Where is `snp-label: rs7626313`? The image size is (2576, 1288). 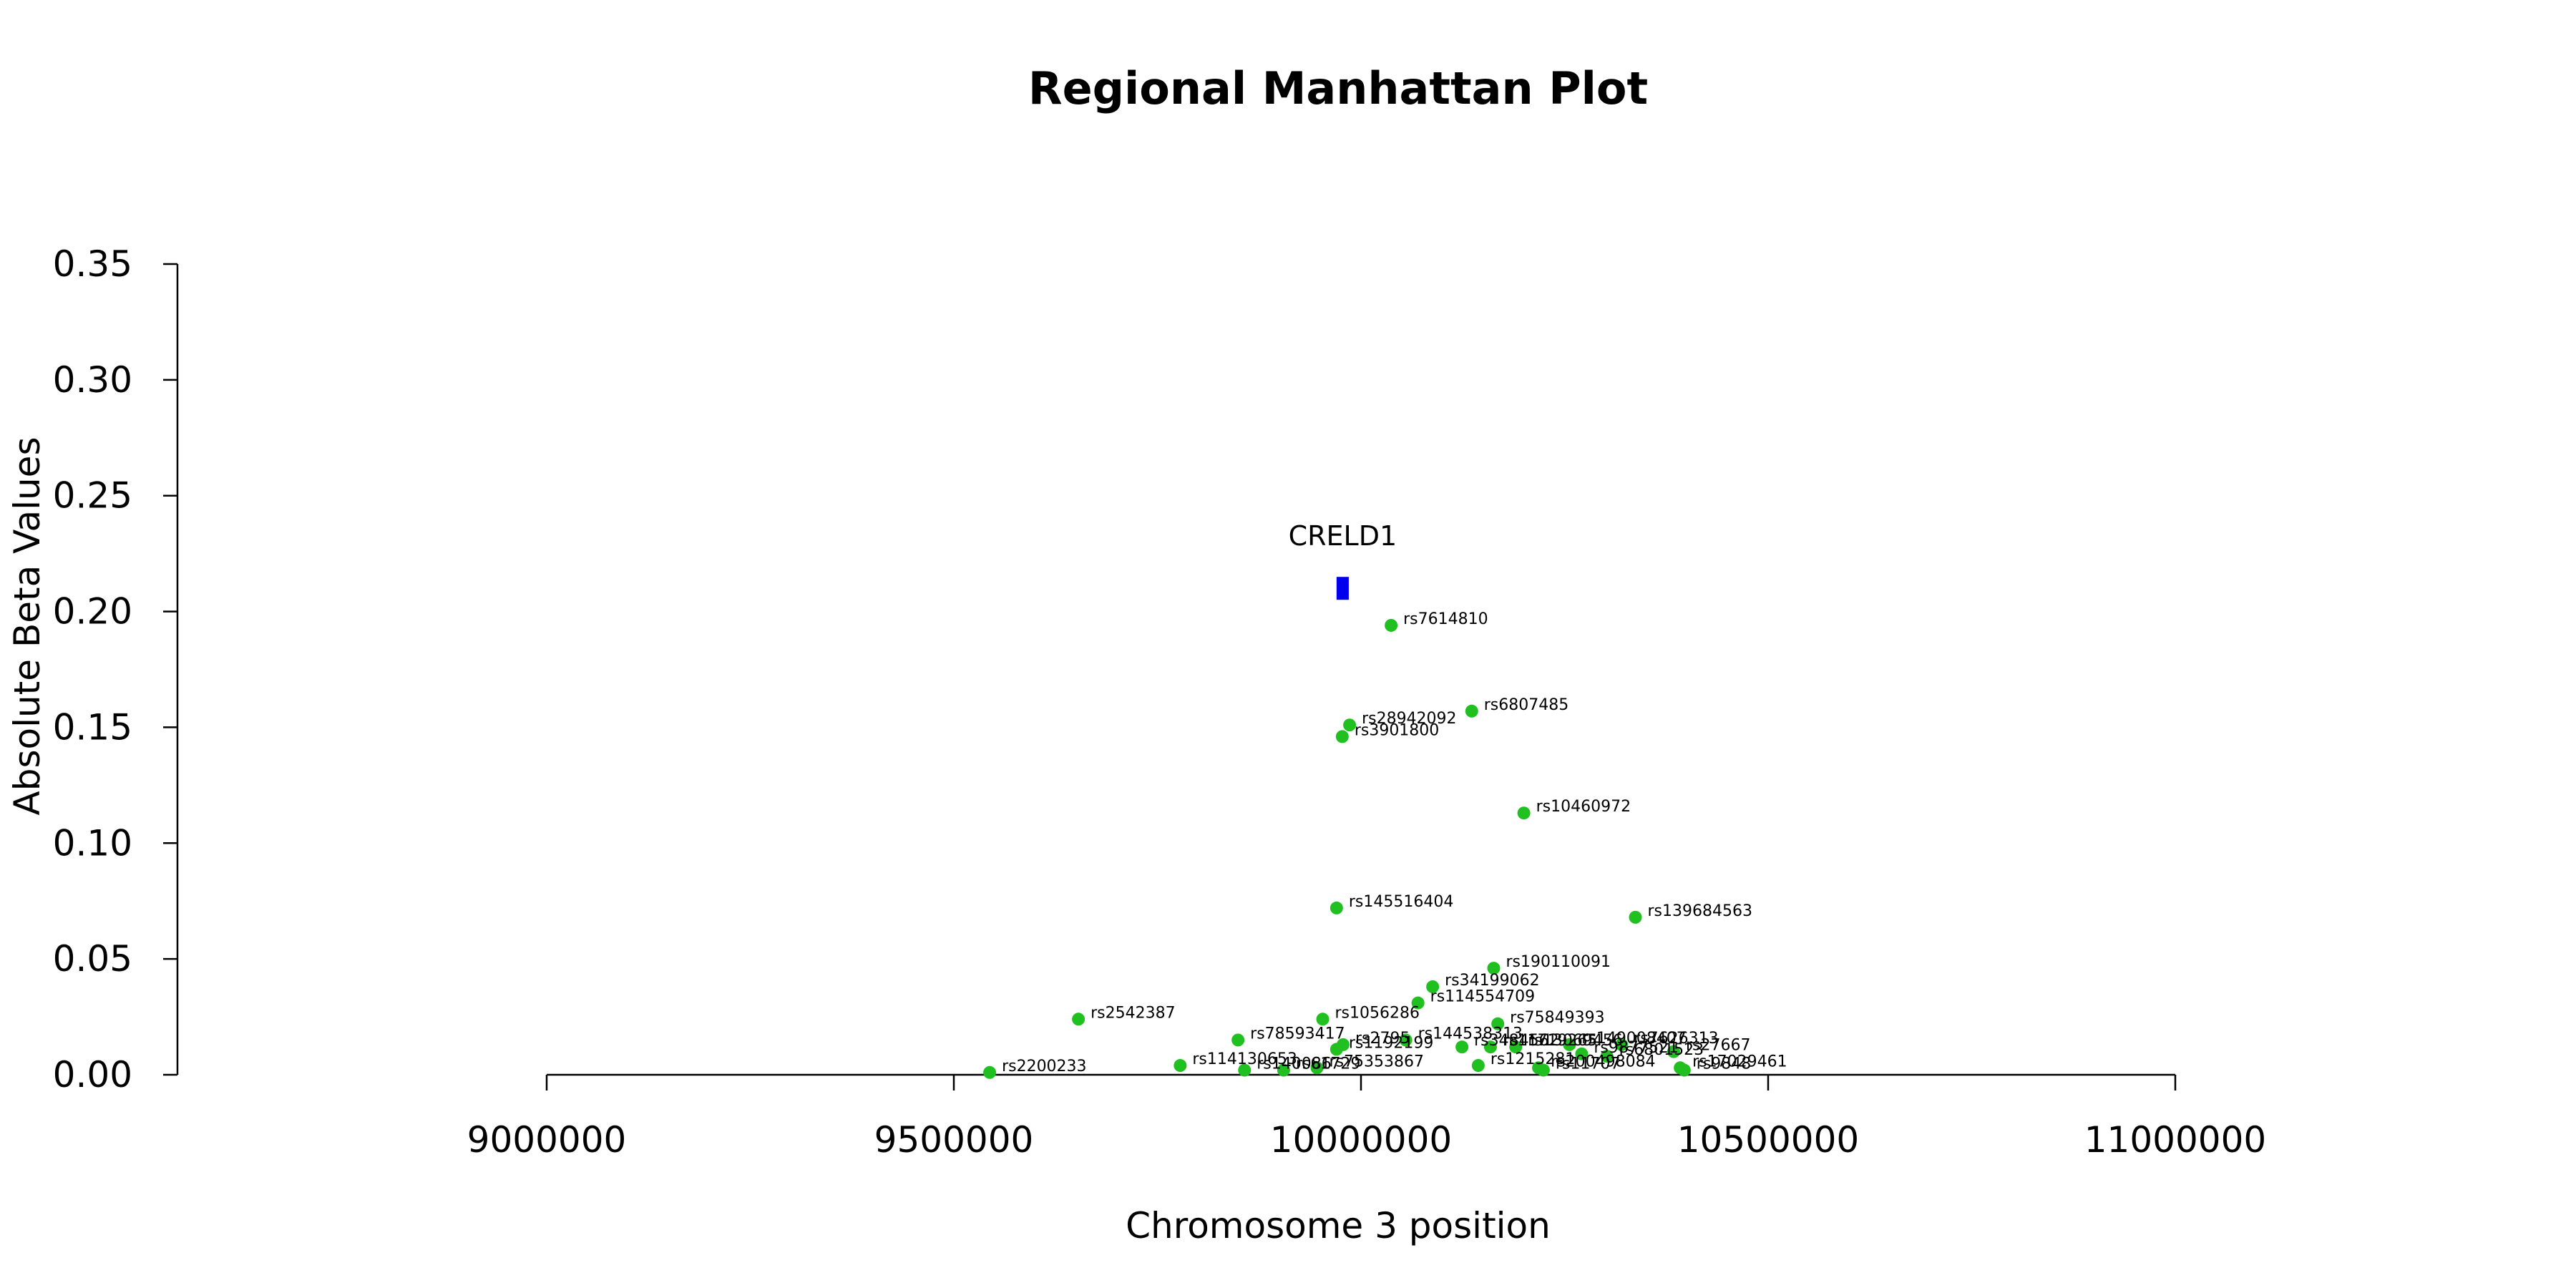
snp-label: rs7626313 is located at coordinates (1676, 1039).